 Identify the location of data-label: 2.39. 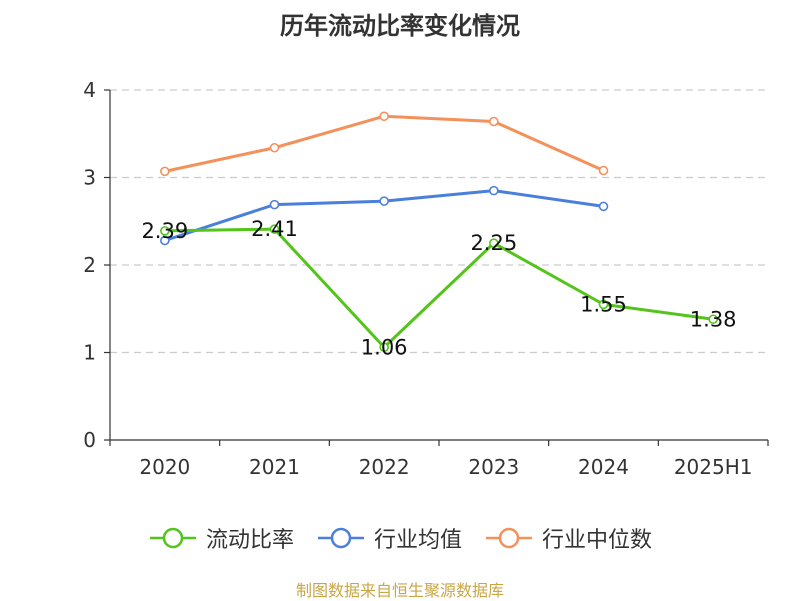
(164, 231).